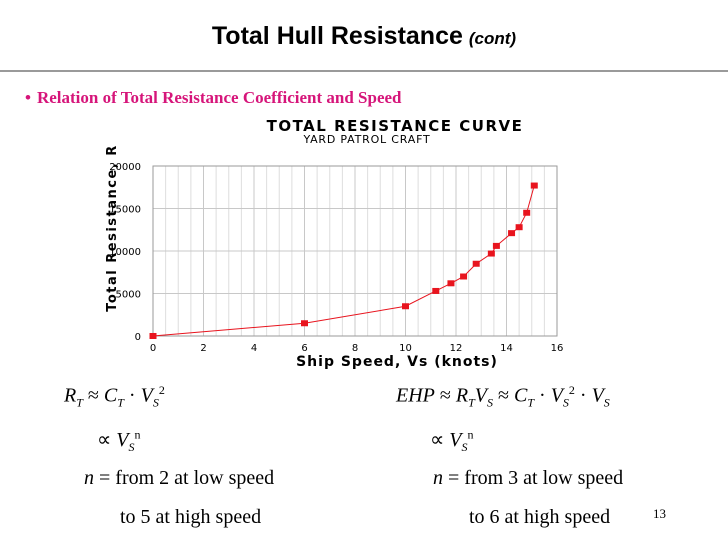 The image size is (728, 546). Describe the element at coordinates (405, 348) in the screenshot. I see `x-tick-label: 10` at that location.